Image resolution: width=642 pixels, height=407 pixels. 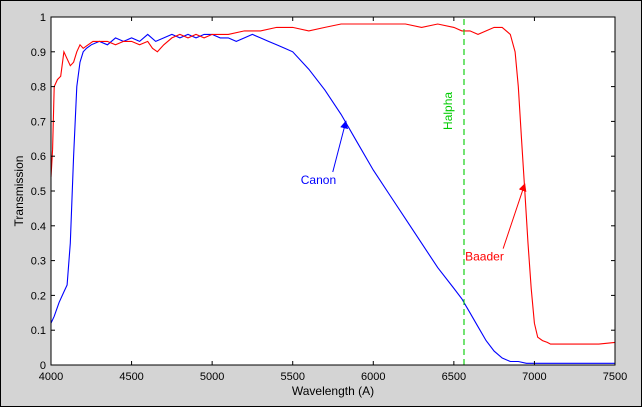 I want to click on y-tick-label: 1, so click(x=43, y=18).